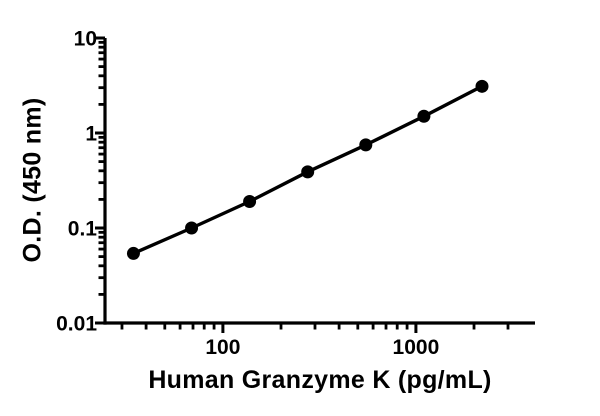 The width and height of the screenshot is (600, 416). Describe the element at coordinates (85, 39) in the screenshot. I see `y-tick-label: 10` at that location.